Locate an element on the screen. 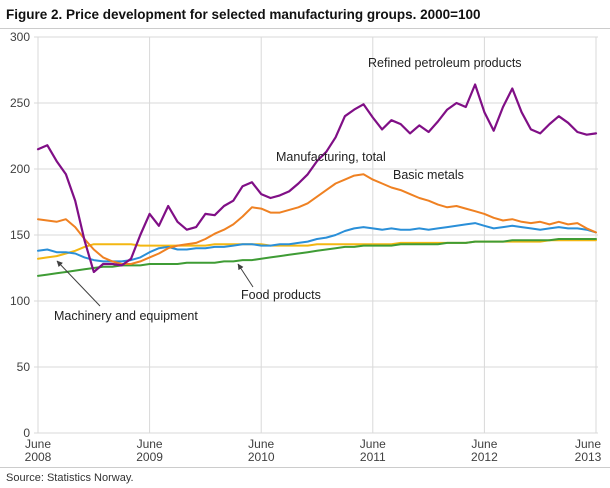 The height and width of the screenshot is (488, 610). y-axis-tick-label: 150 is located at coordinates (20, 235).